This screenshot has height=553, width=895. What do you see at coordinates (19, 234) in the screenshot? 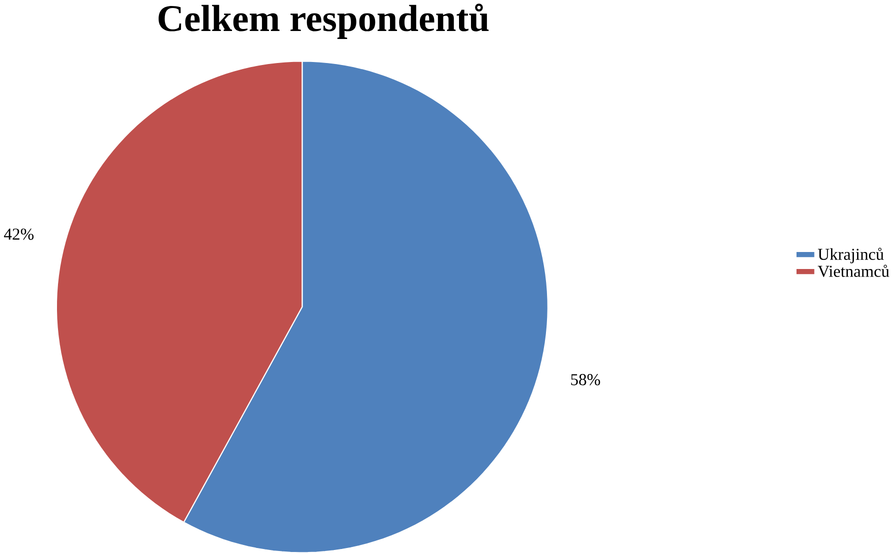
I see `data-label: 42%` at bounding box center [19, 234].